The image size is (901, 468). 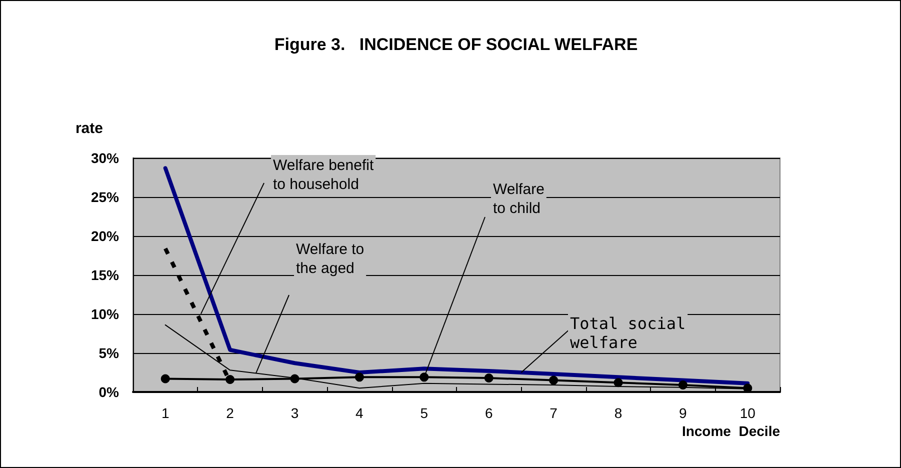 What do you see at coordinates (554, 413) in the screenshot?
I see `x-tick-label: 7` at bounding box center [554, 413].